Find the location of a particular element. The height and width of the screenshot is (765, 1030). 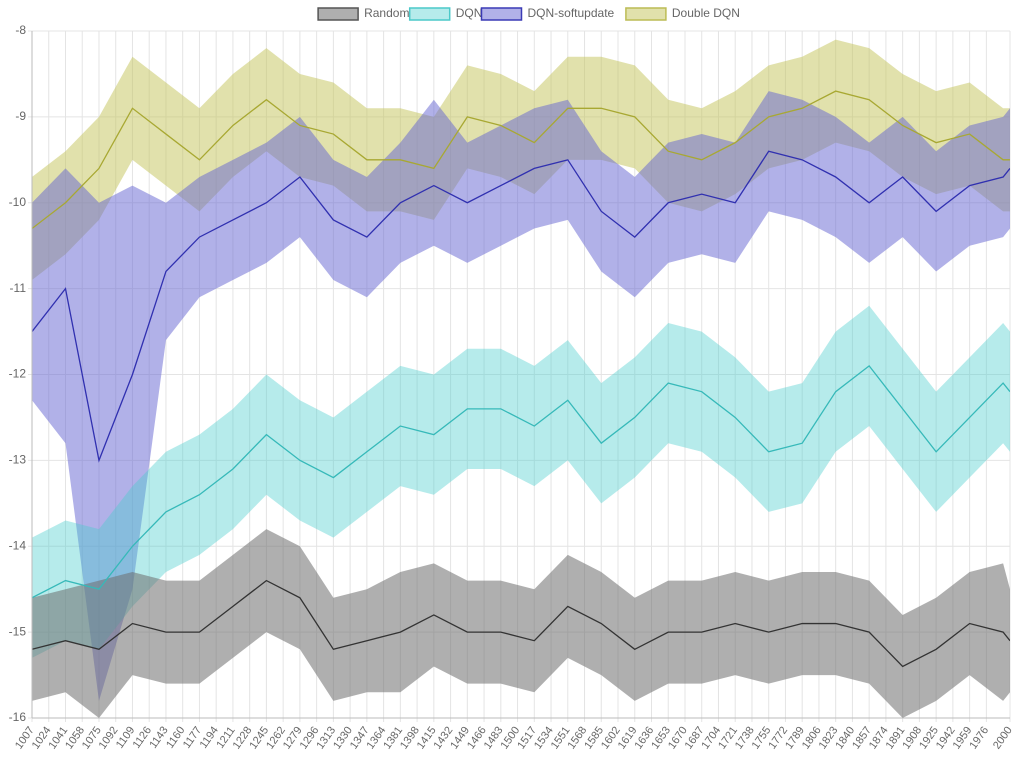

legend: Random DQN DQN-softupdate Double DQN is located at coordinates (528, 13).